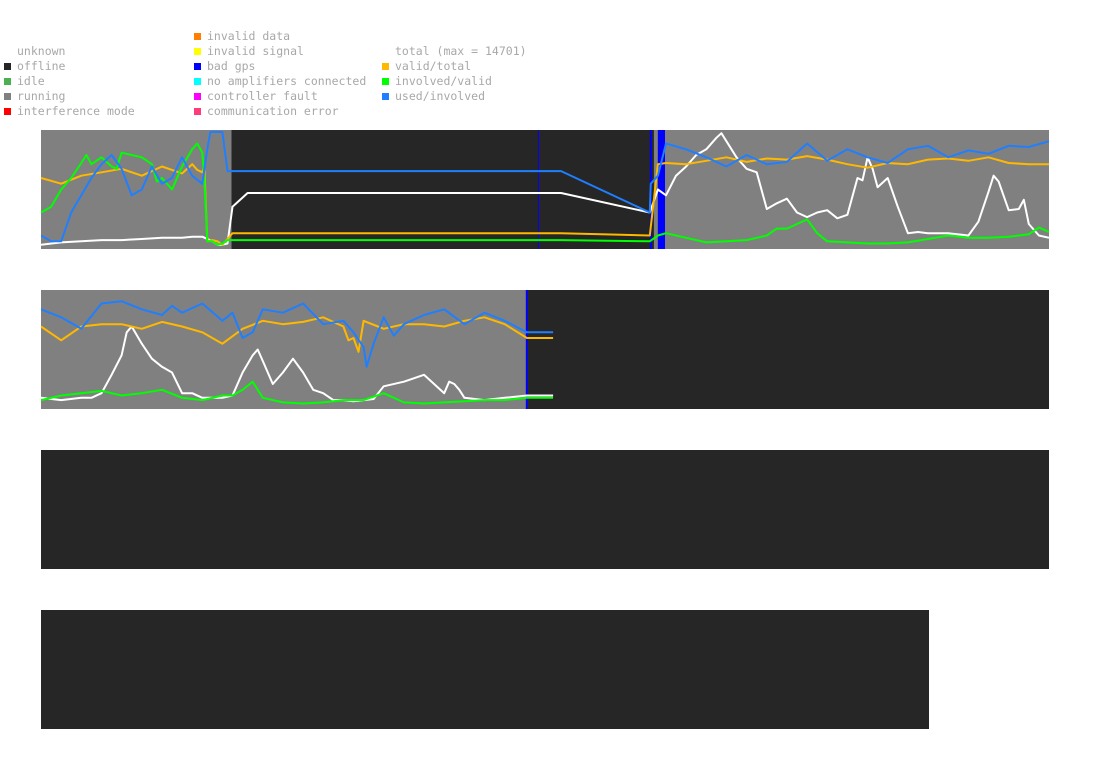 This screenshot has height=764, width=1095. What do you see at coordinates (7, 81) in the screenshot?
I see `idle-swatch` at bounding box center [7, 81].